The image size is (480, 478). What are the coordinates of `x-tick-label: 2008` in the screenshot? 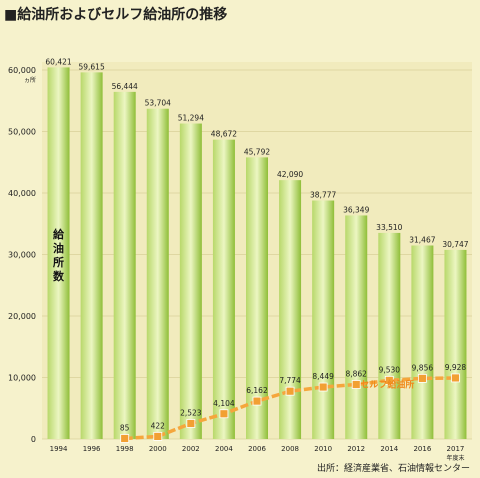 It's located at (290, 449).